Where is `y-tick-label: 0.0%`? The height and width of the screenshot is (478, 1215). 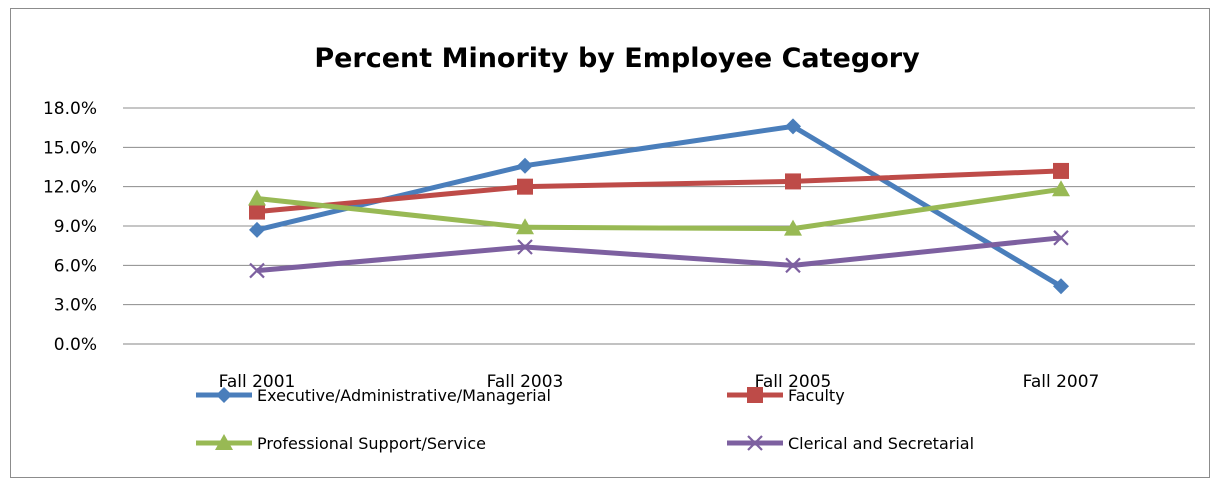 y-tick-label: 0.0% is located at coordinates (75, 345).